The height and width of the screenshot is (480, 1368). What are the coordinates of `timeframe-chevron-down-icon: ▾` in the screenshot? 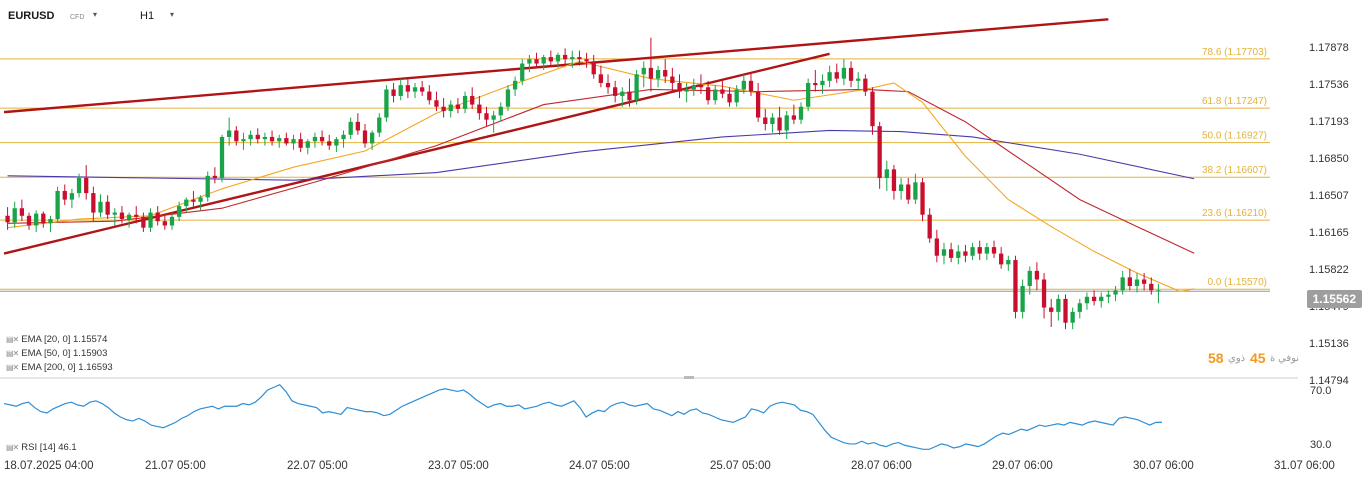 It's located at (172, 14).